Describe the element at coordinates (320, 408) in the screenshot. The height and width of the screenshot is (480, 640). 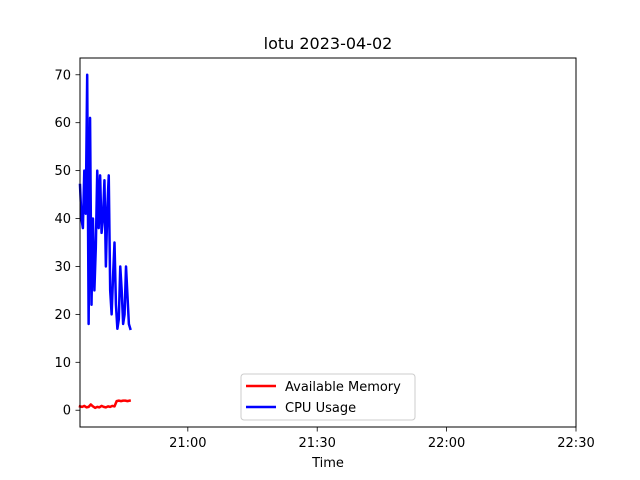
I see `legend-label-cpu-usage: CPU Usage` at that location.